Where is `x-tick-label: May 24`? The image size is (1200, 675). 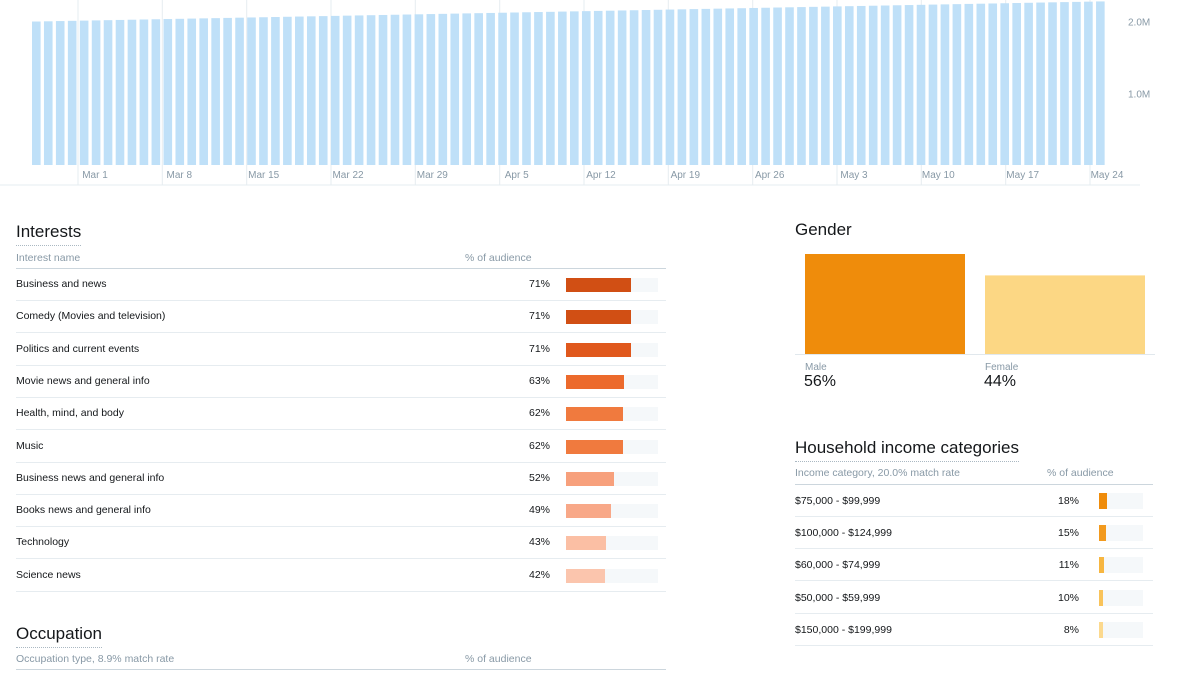 x-tick-label: May 24 is located at coordinates (1107, 175).